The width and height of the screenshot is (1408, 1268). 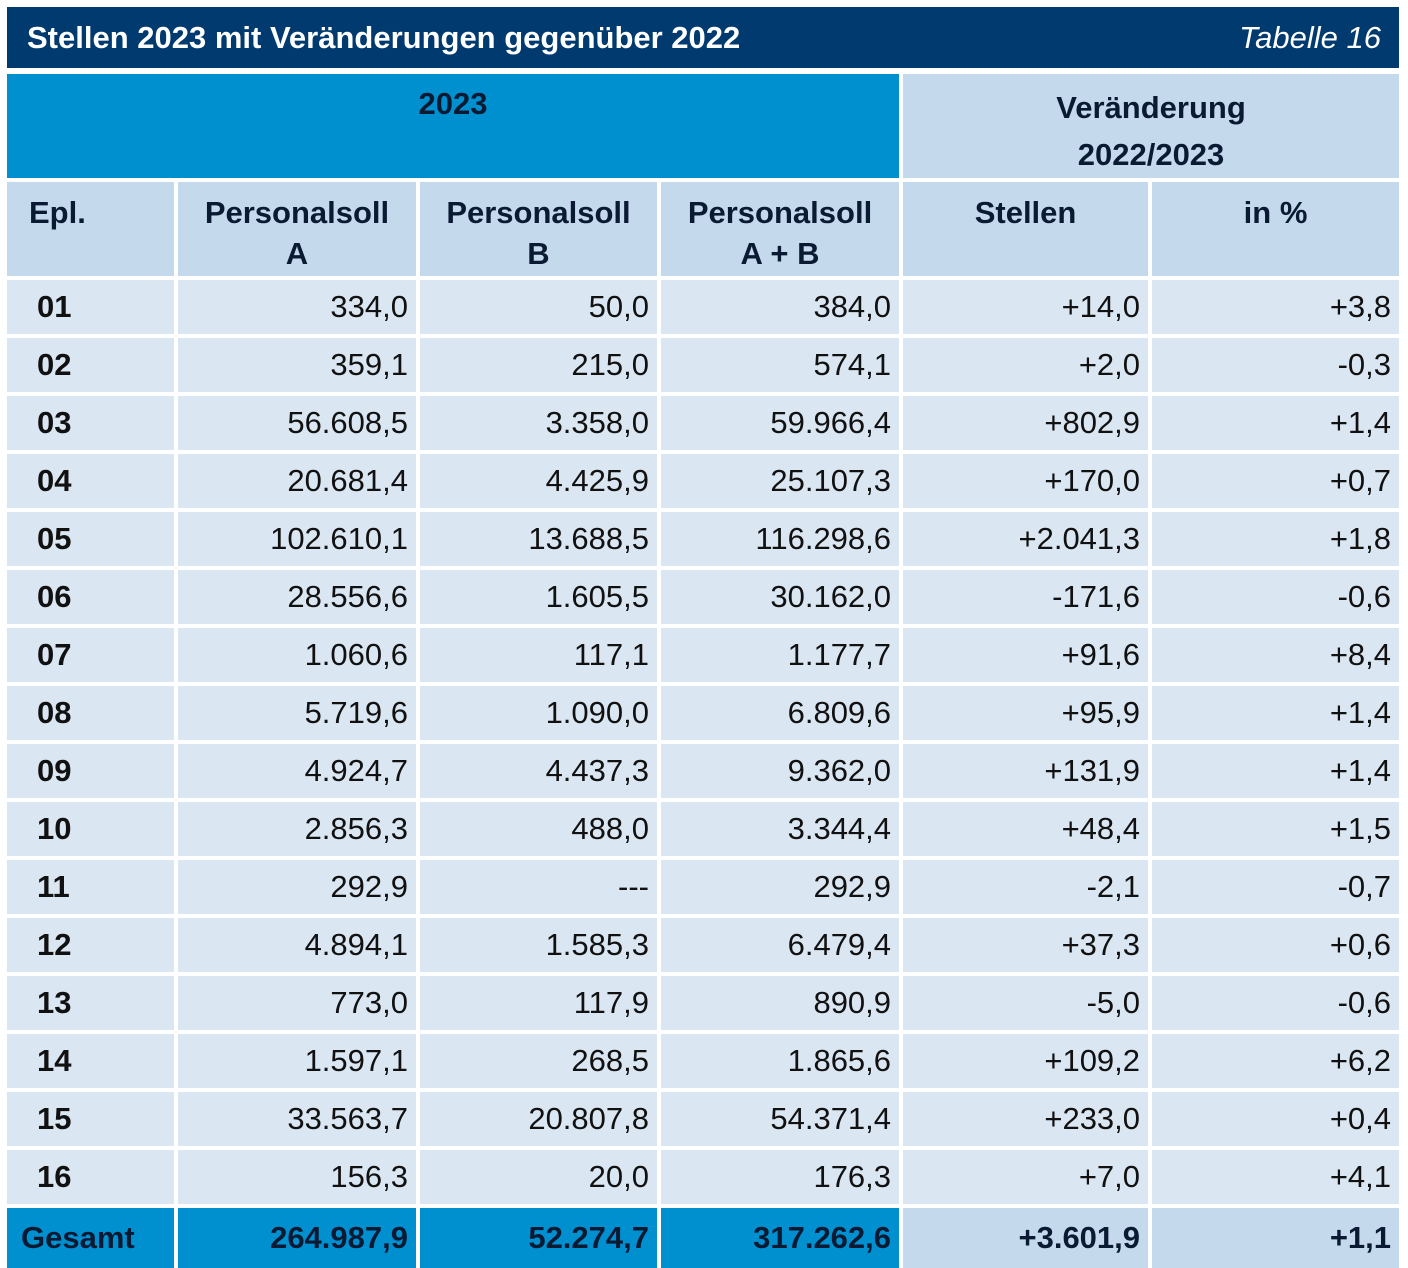 What do you see at coordinates (299, 367) in the screenshot?
I see `cell-personalsoll-a: 359,1` at bounding box center [299, 367].